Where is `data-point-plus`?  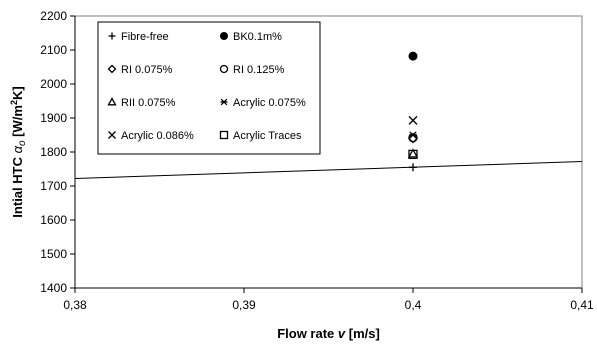 data-point-plus is located at coordinates (413, 167).